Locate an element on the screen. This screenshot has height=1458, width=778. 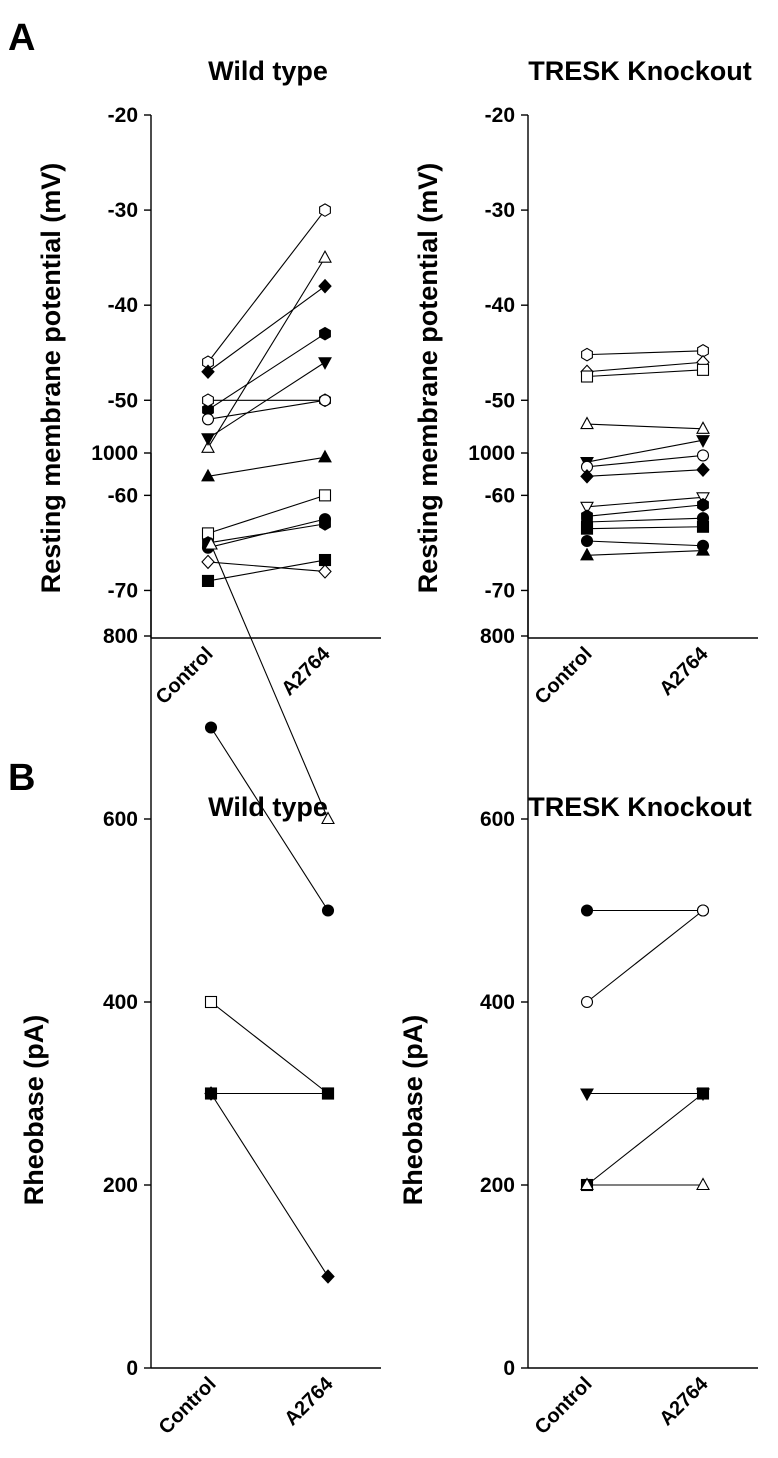
y-tick-label: -40 is located at coordinates (500, 305).